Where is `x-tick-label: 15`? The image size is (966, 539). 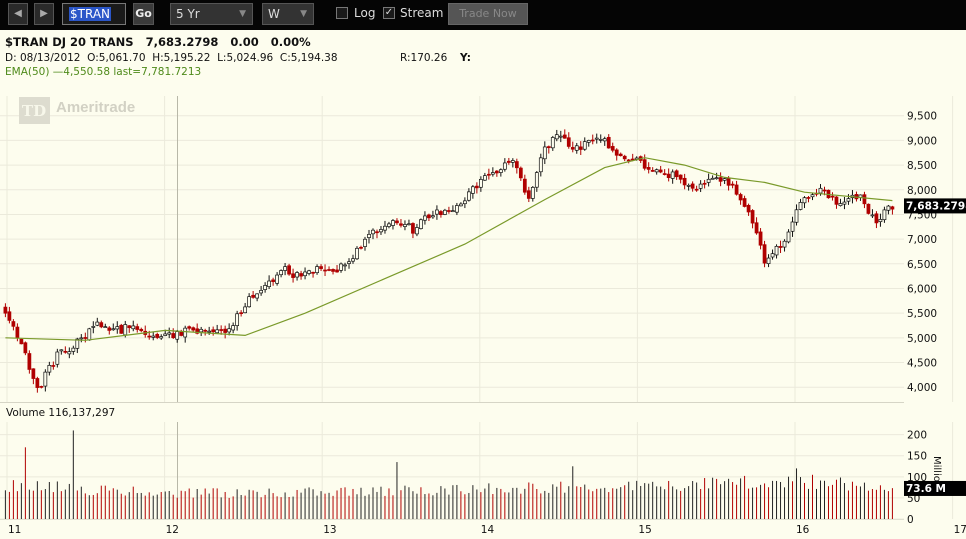
x-tick-label: 15 is located at coordinates (644, 530).